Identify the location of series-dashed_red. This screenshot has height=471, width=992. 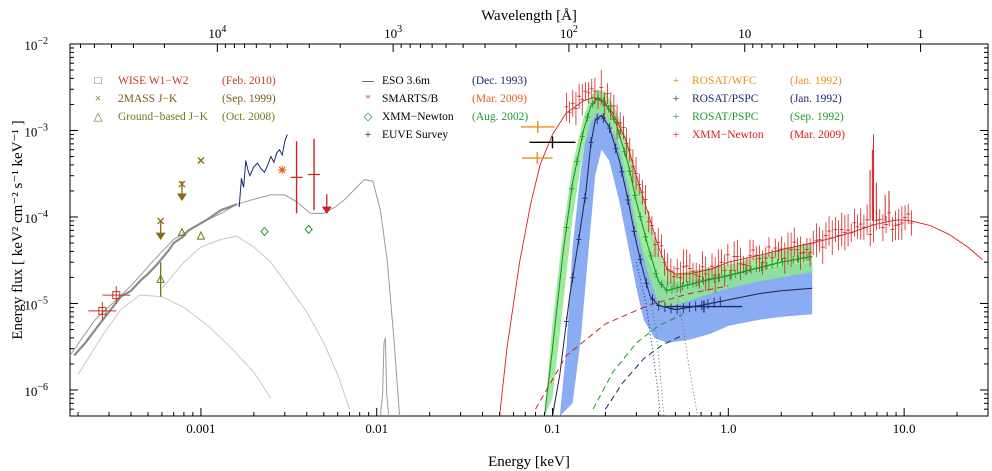
(632, 347).